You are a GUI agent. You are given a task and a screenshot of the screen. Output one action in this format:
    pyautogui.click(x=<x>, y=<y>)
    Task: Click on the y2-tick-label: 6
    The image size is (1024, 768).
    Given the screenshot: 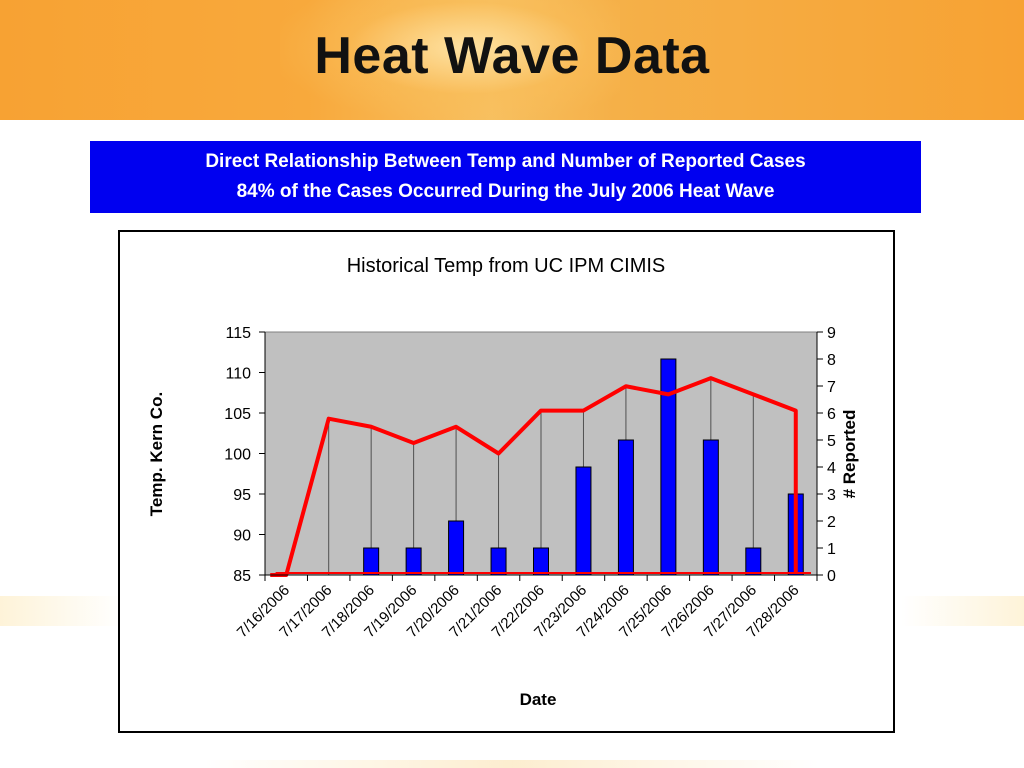 What is the action you would take?
    pyautogui.click(x=831, y=414)
    